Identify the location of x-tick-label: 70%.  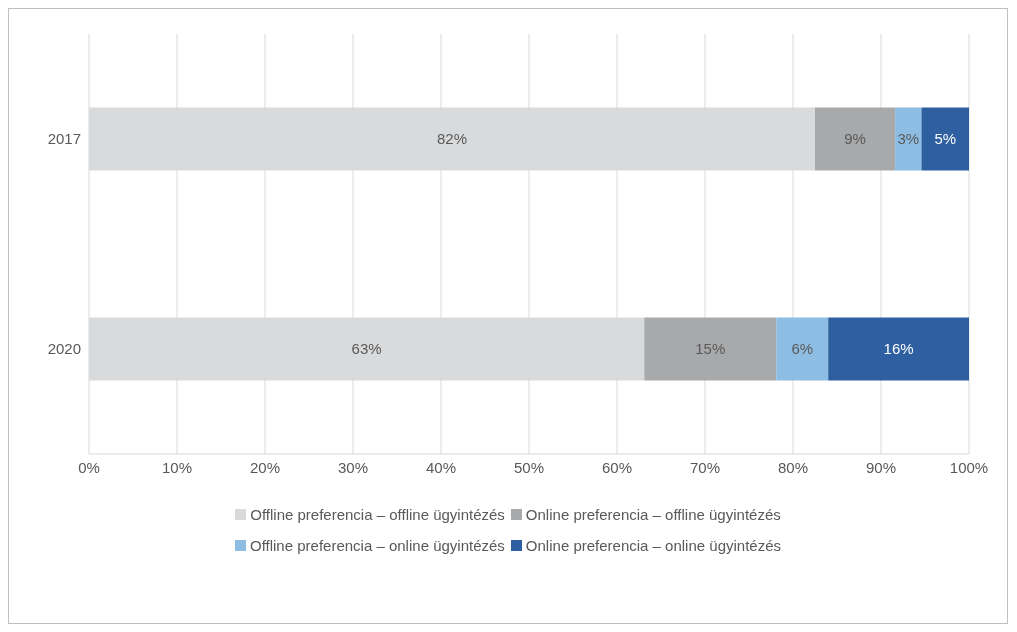
(705, 467).